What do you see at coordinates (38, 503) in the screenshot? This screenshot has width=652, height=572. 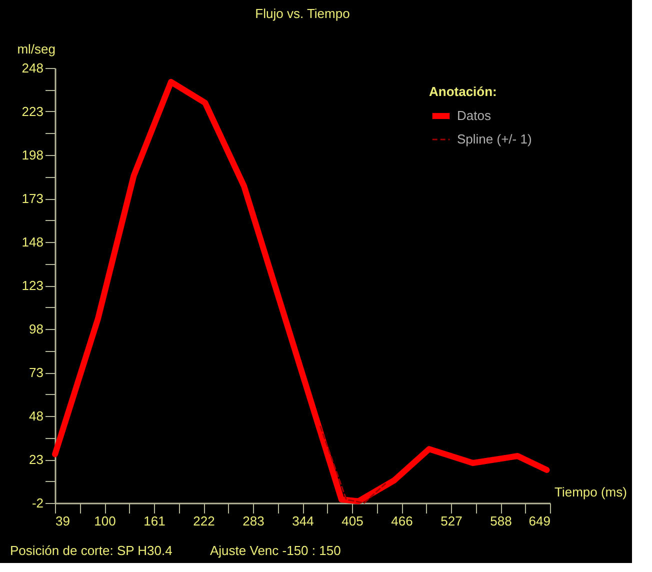 I see `y-tick-label: -2` at bounding box center [38, 503].